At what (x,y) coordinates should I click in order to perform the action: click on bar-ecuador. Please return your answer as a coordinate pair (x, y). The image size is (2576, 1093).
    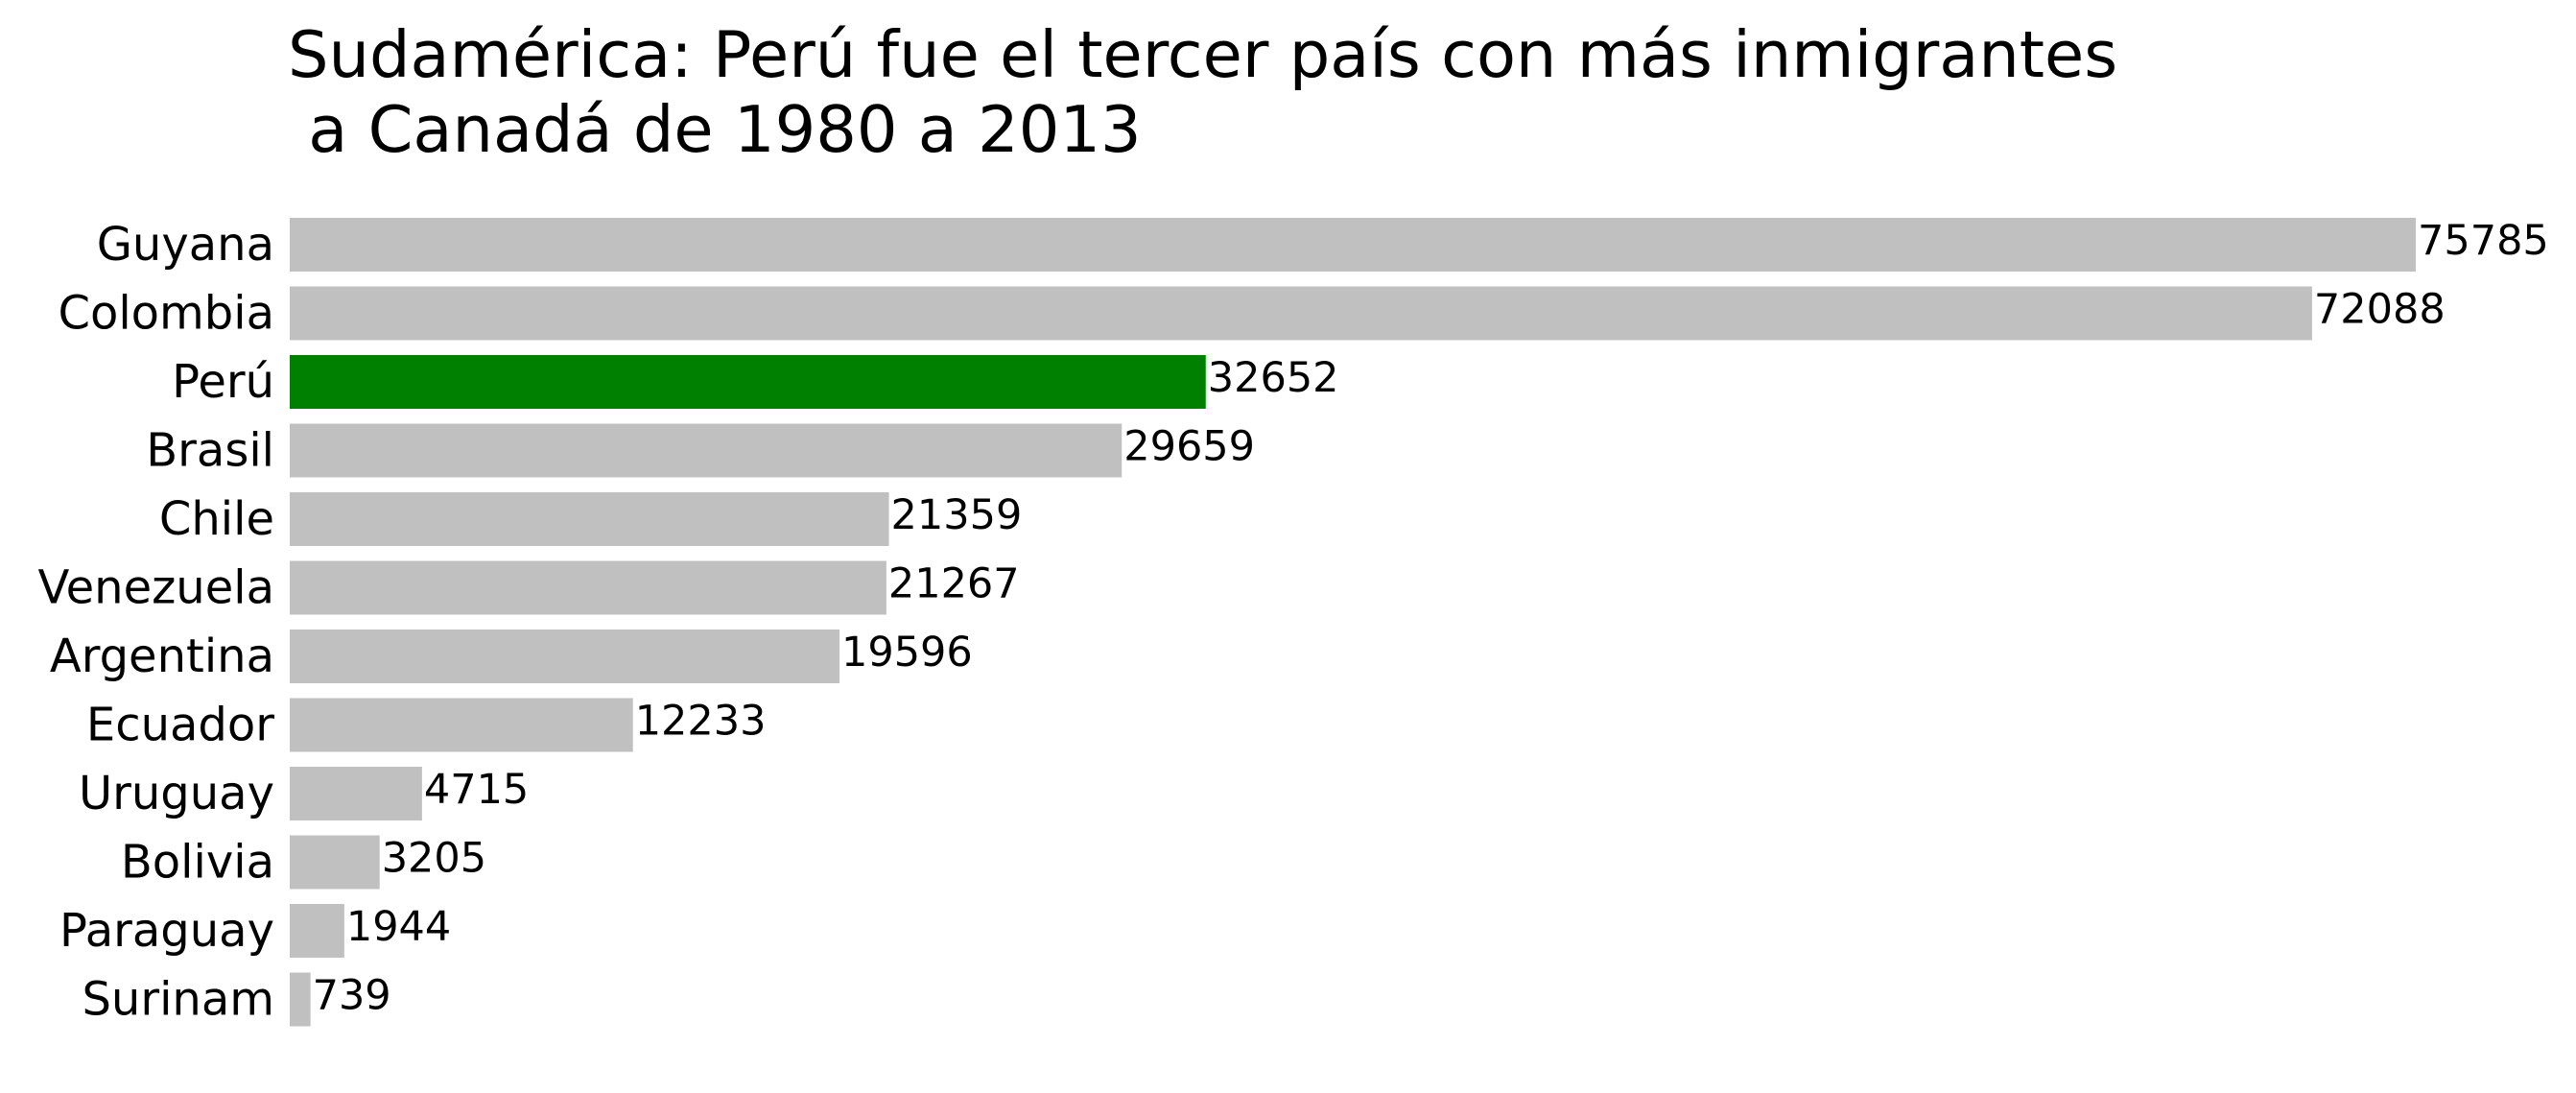
    Looking at the image, I should click on (462, 725).